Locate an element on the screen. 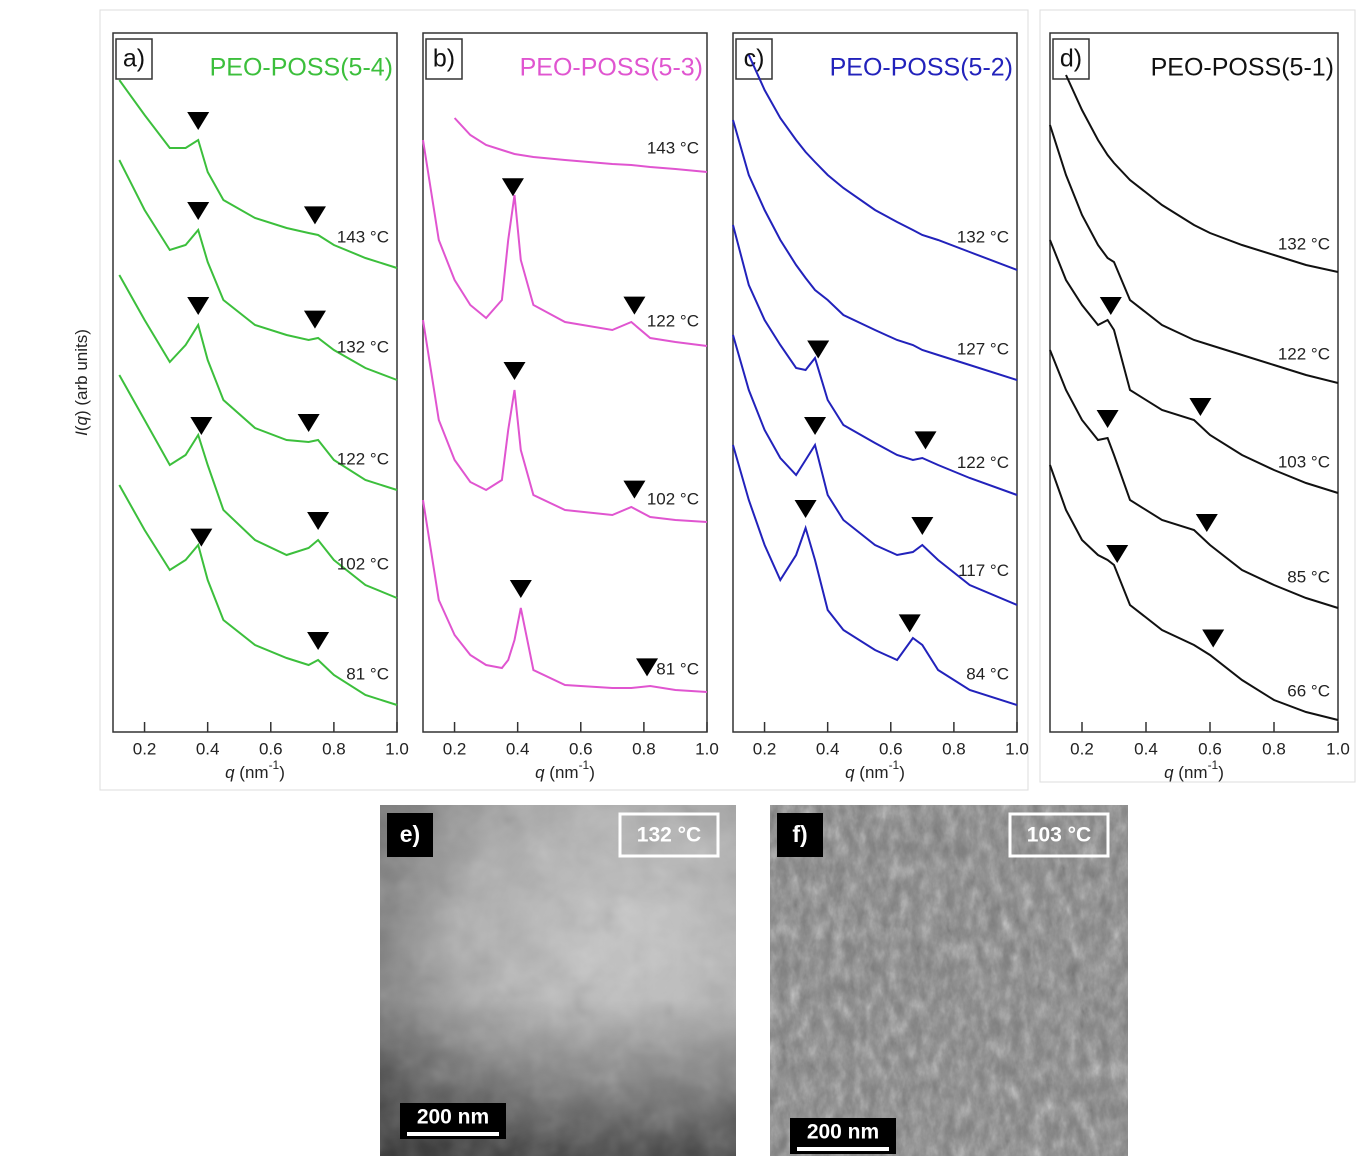 This screenshot has height=1161, width=1356. panel-tag: c) is located at coordinates (754, 59).